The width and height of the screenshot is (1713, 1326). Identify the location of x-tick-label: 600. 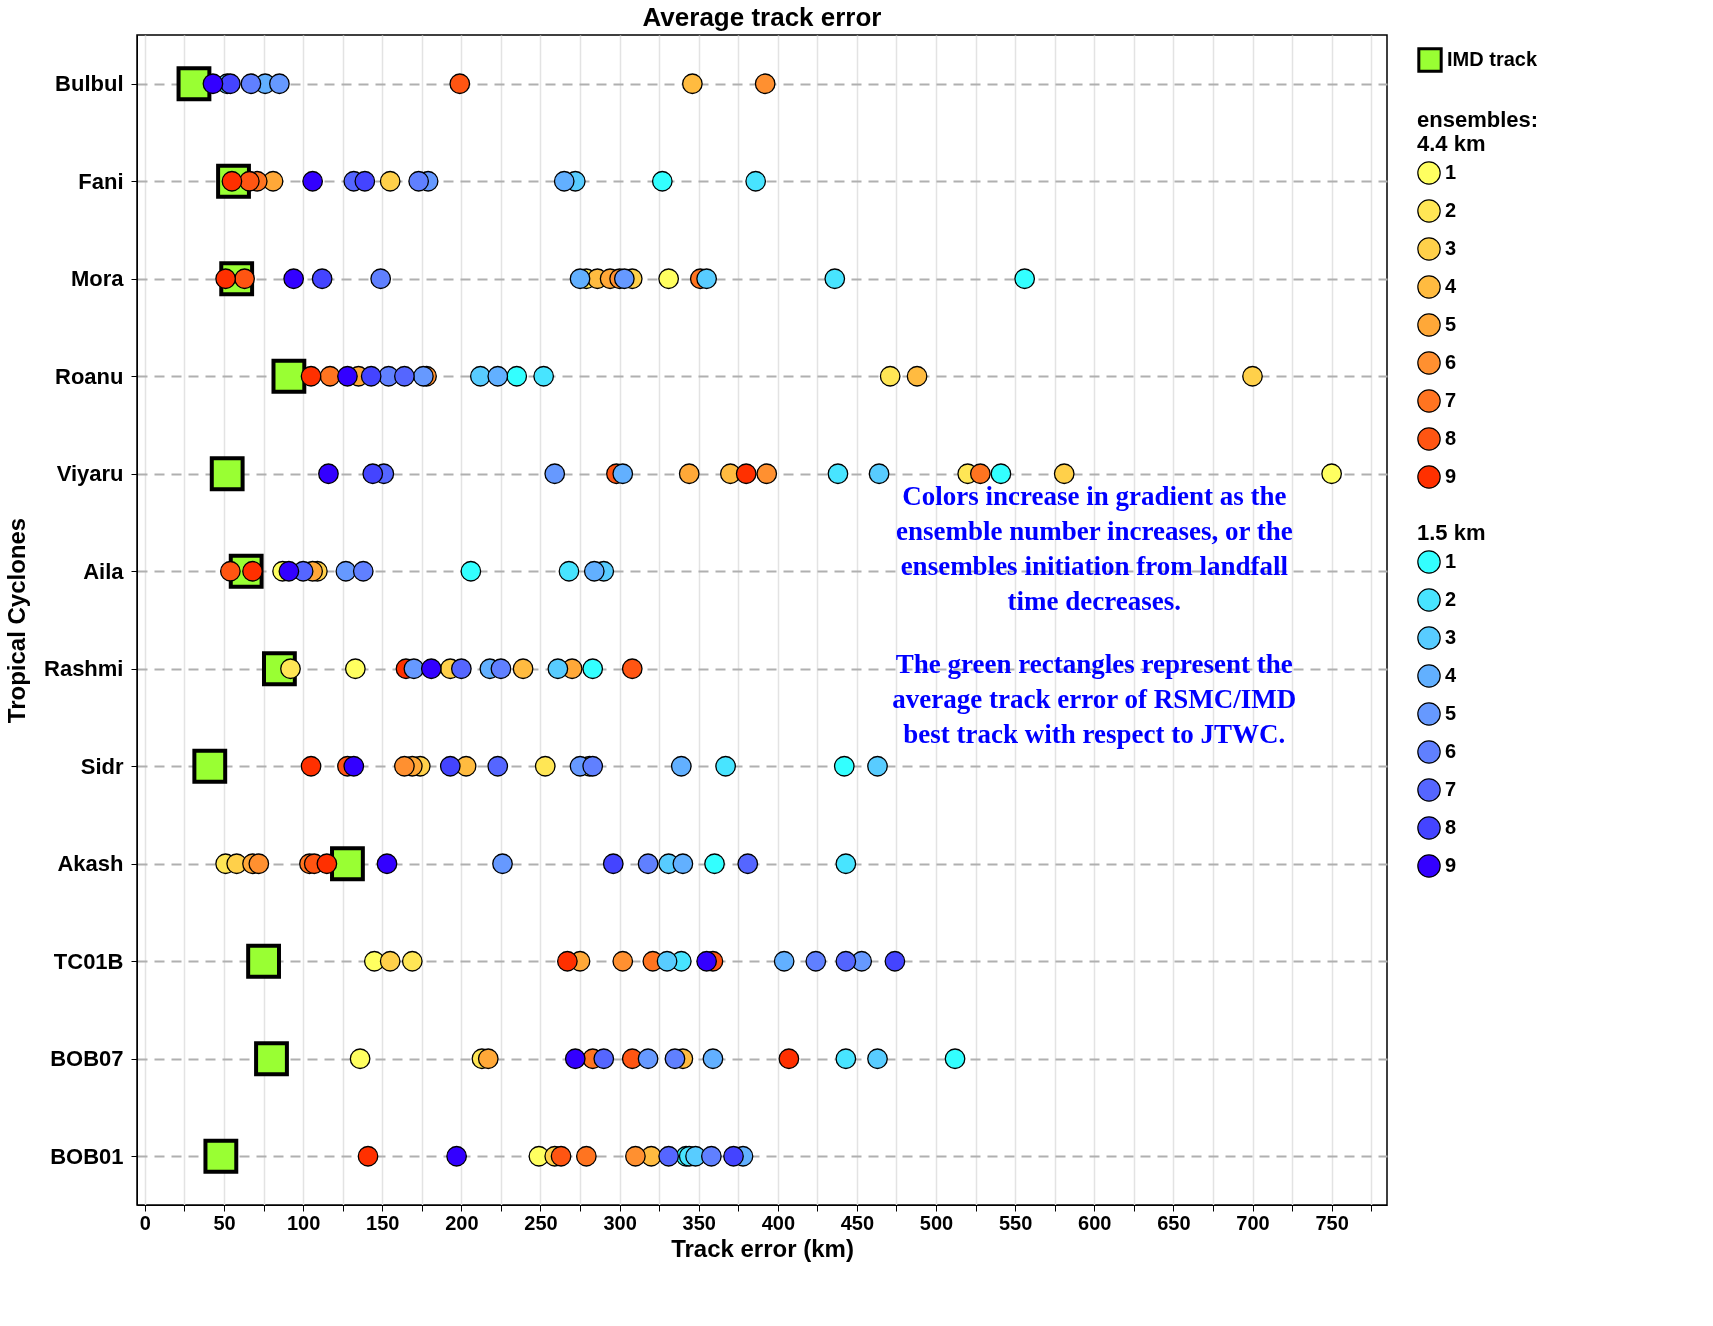
(1095, 1222).